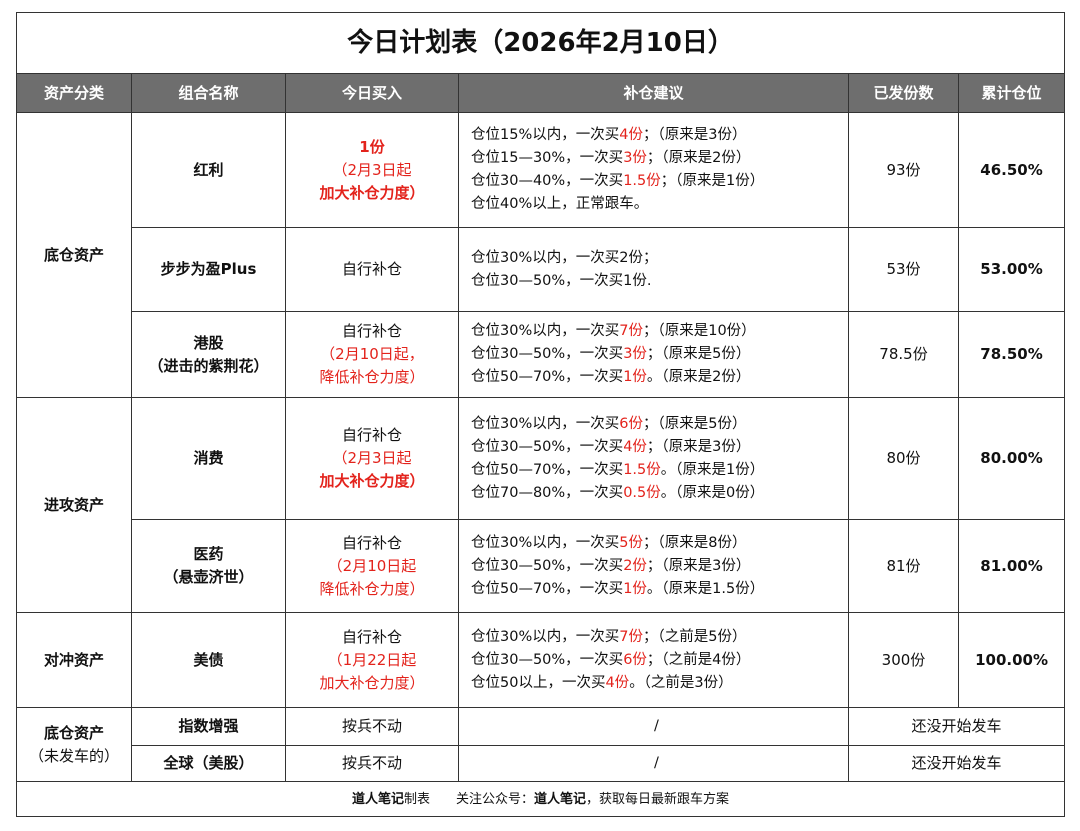 The height and width of the screenshot is (831, 1080). I want to click on text-segment: 仓位30—50%，一次买1份., so click(561, 280).